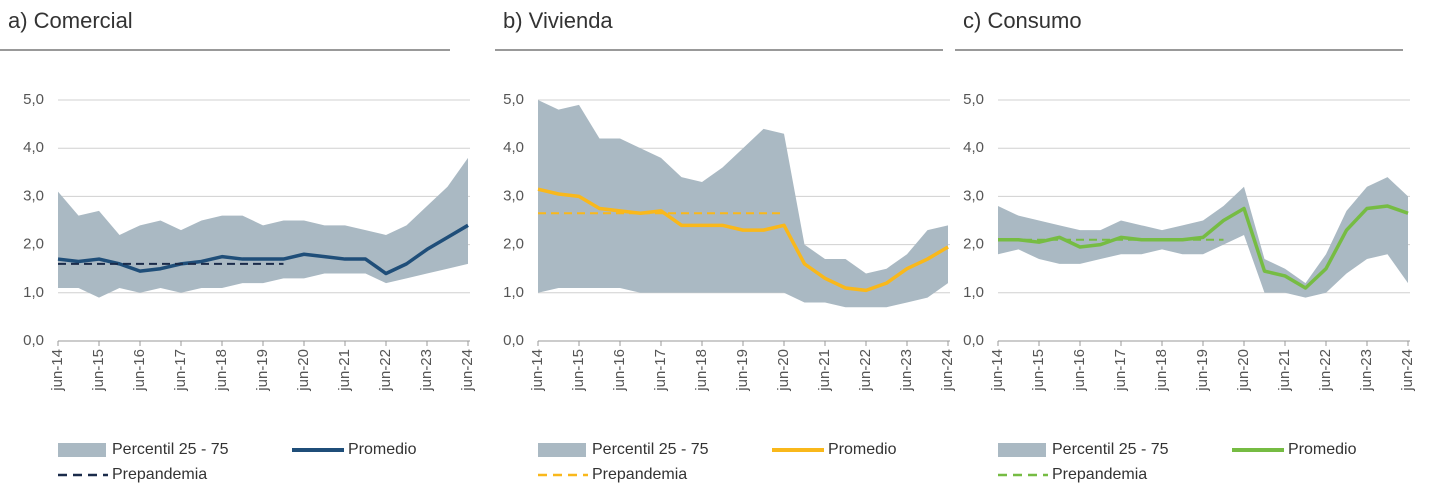 This screenshot has width=1444, height=485. I want to click on chart-title: b) Vivienda, so click(558, 20).